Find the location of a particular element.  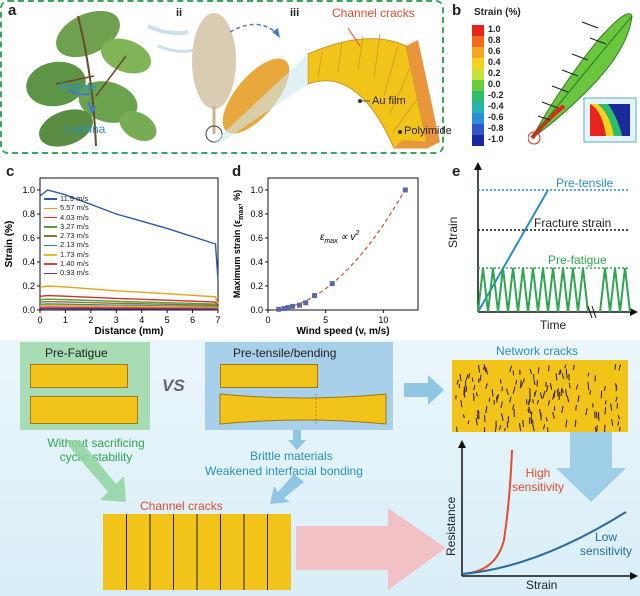

legend-entry: 4.03 m/s is located at coordinates (66, 217).